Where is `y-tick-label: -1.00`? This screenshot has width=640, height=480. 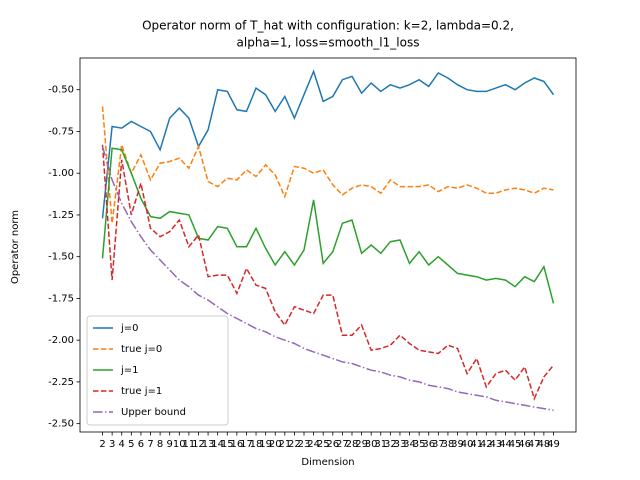
y-tick-label: -1.00 is located at coordinates (61, 173).